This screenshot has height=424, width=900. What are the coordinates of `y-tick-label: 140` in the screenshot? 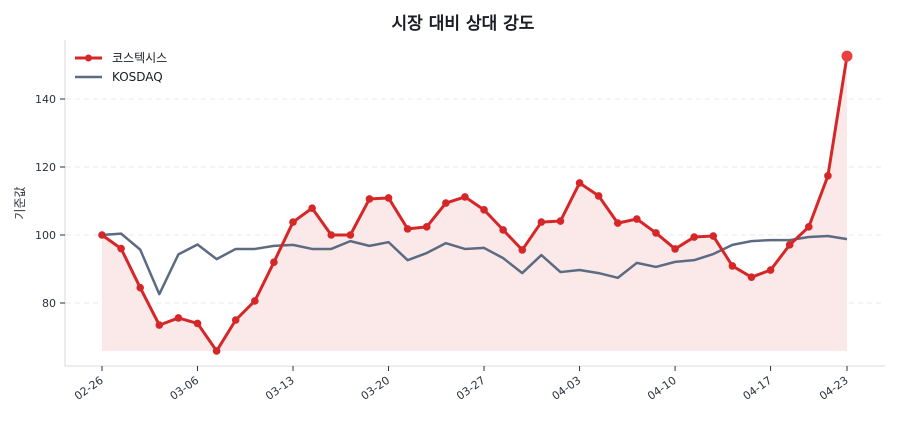 It's located at (45, 99).